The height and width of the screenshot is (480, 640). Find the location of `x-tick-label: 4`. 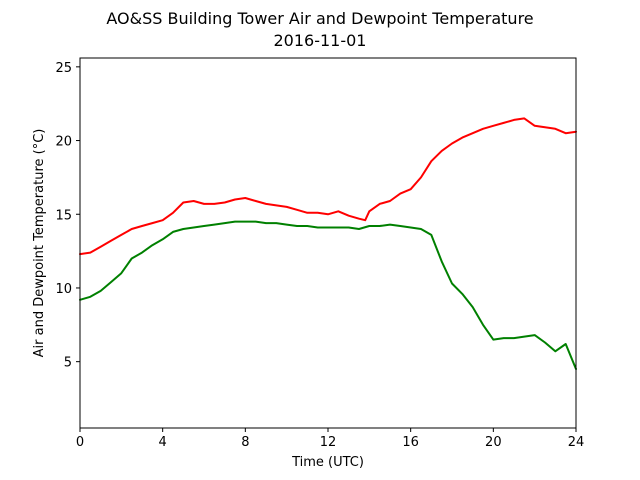

x-tick-label: 4 is located at coordinates (163, 442).